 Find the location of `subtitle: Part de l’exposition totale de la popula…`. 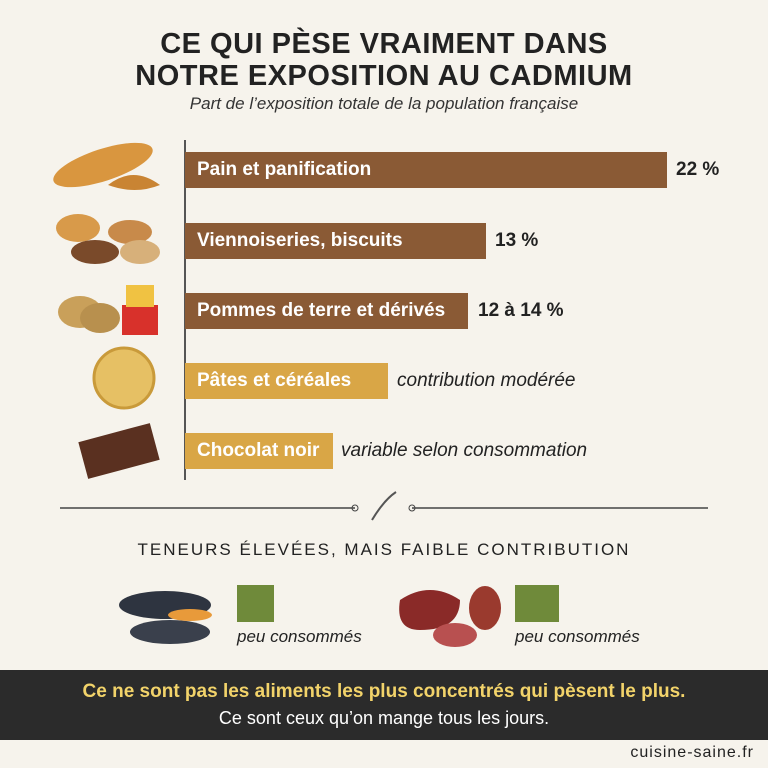

subtitle: Part de l’exposition totale de la popula… is located at coordinates (384, 103).